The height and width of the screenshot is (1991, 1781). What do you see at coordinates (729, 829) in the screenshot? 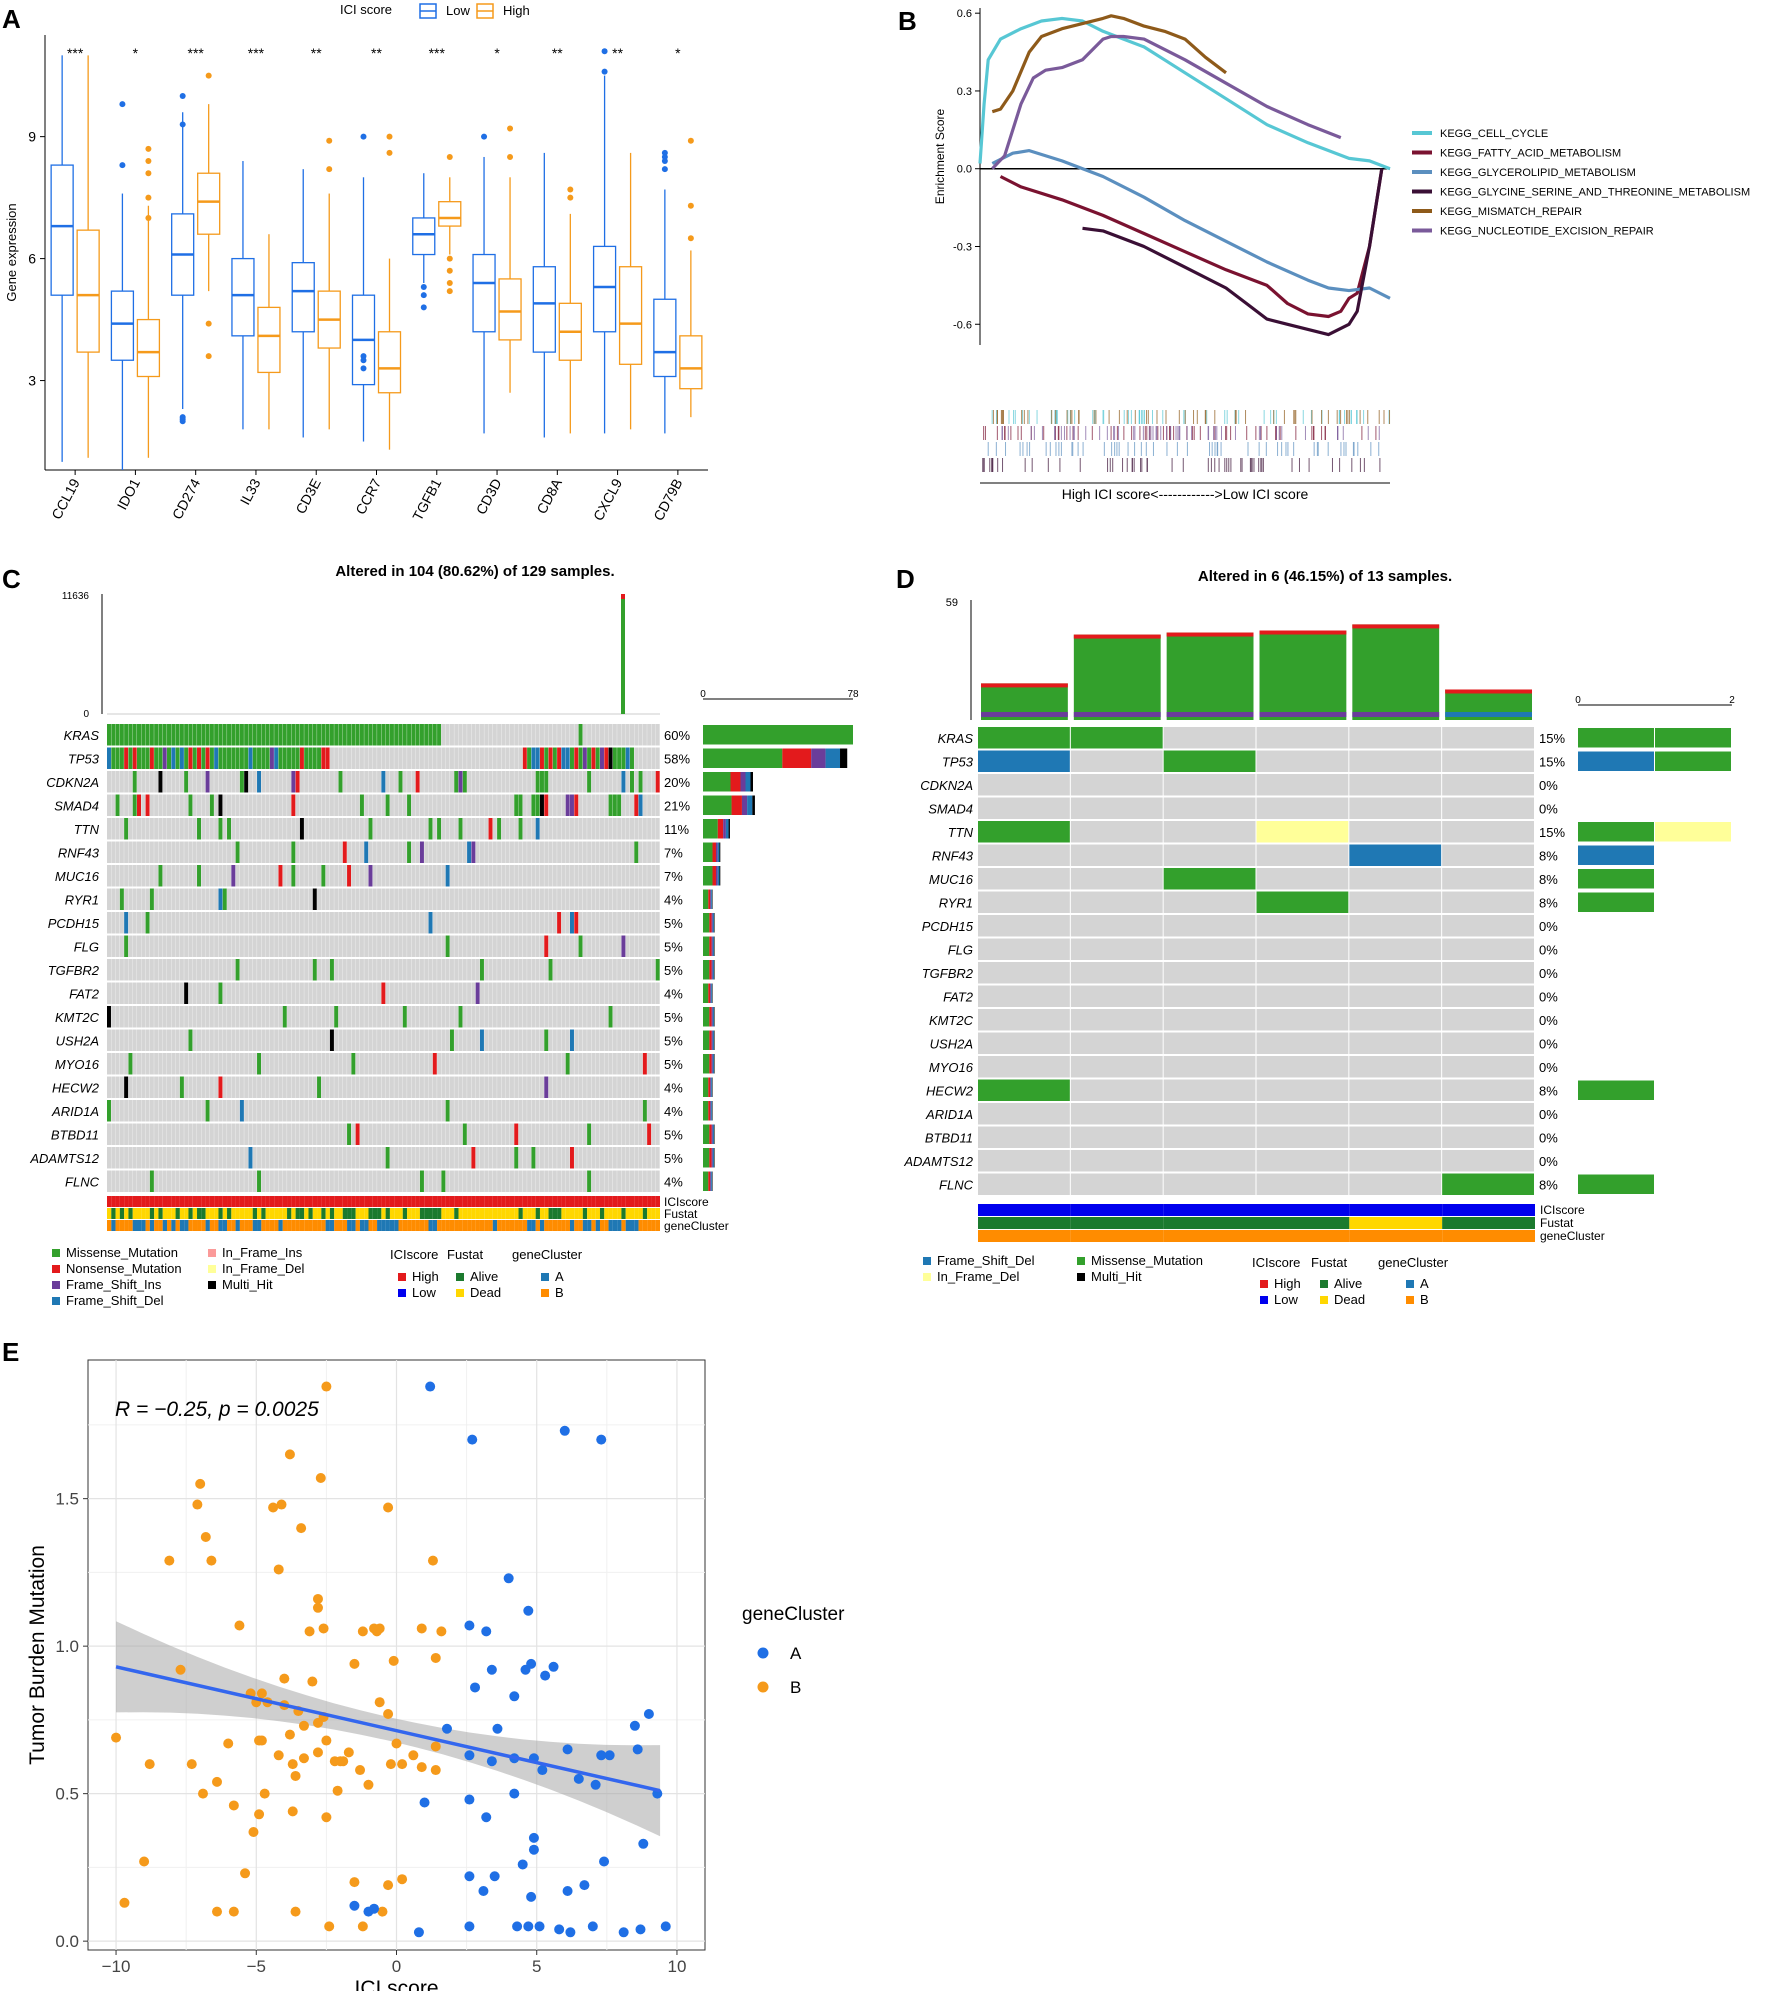
I see `count-bar-segment` at bounding box center [729, 829].